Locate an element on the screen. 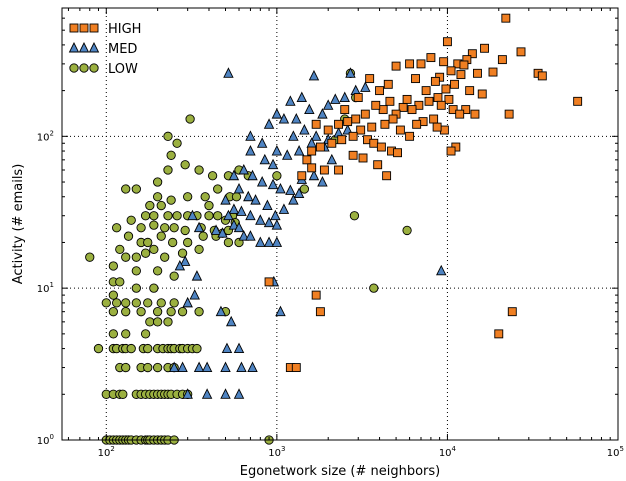 Image resolution: width=626 pixels, height=481 pixels. legend-label-high: HIGH is located at coordinates (124, 29).